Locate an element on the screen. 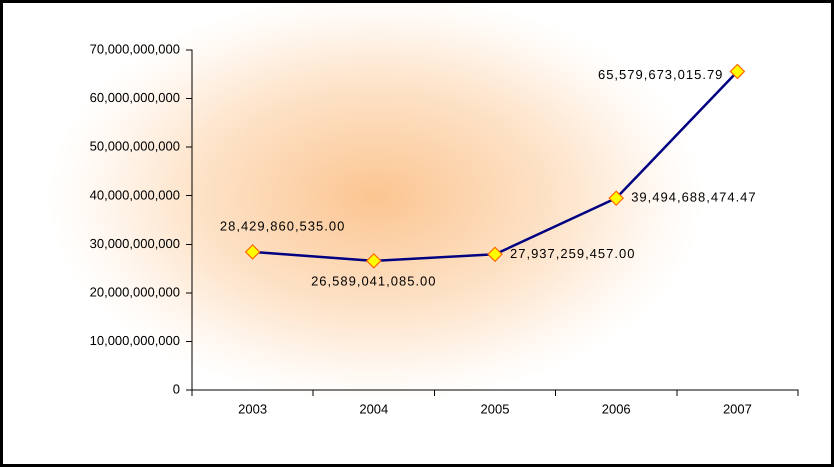  y-tick-label: 0 is located at coordinates (176, 389).